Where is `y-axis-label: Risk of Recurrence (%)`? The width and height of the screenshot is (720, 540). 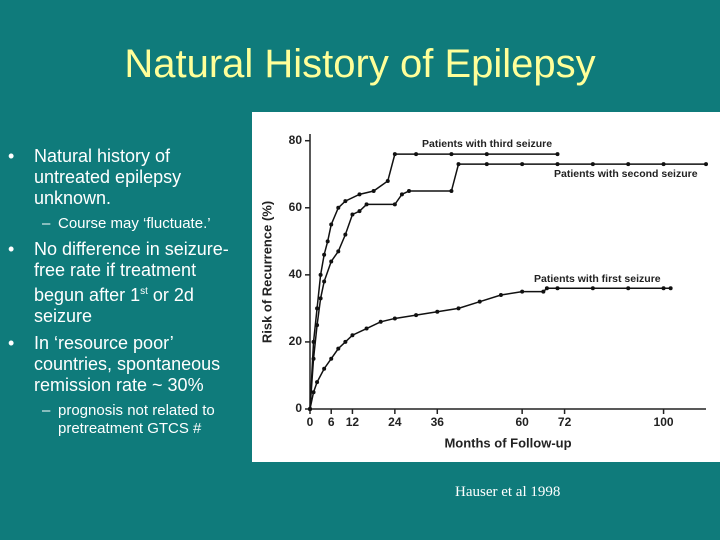
y-axis-label: Risk of Recurrence (%) is located at coordinates (266, 272).